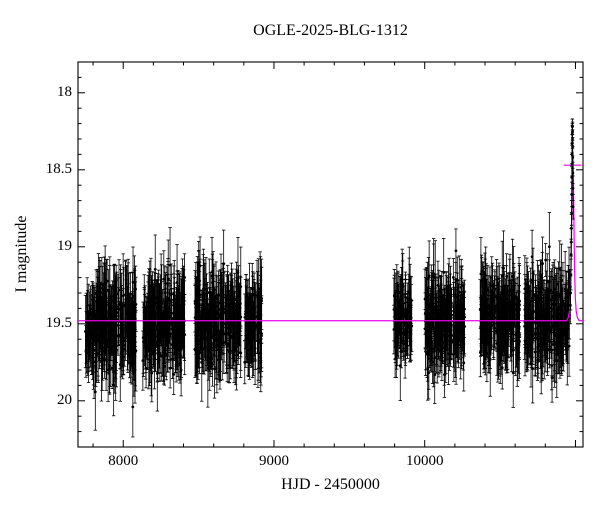  What do you see at coordinates (424, 461) in the screenshot?
I see `x-tick-label: 10000` at bounding box center [424, 461].